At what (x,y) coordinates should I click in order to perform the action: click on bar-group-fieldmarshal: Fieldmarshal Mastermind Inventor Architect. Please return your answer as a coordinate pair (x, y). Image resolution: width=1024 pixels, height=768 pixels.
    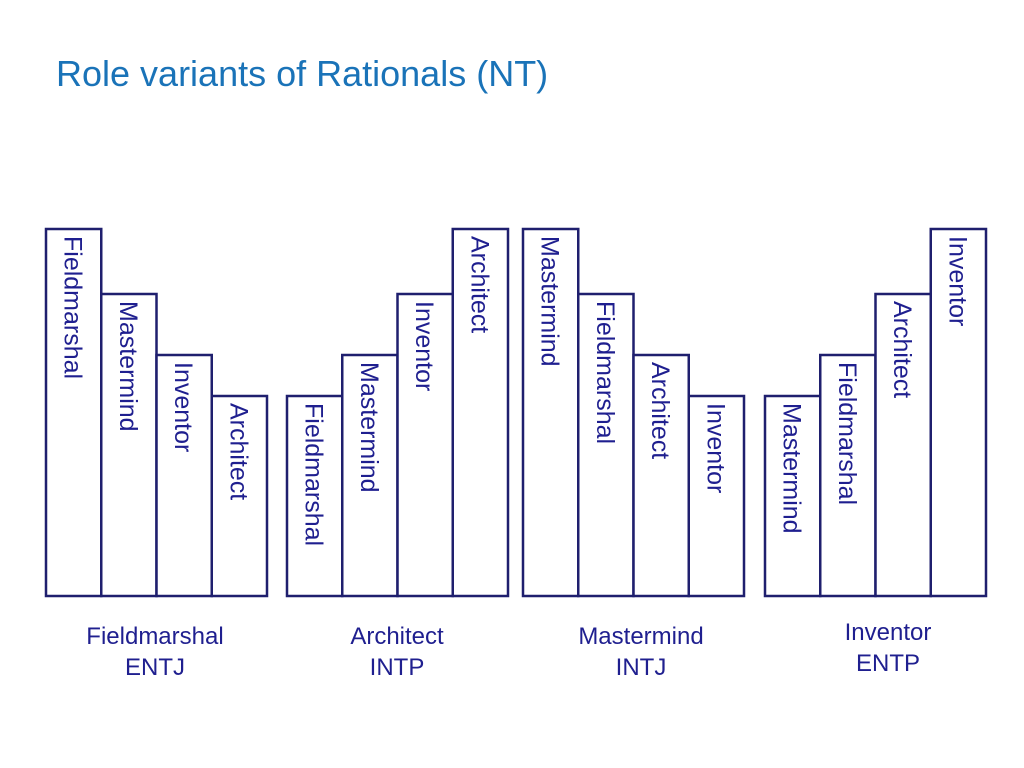
    Looking at the image, I should click on (156, 412).